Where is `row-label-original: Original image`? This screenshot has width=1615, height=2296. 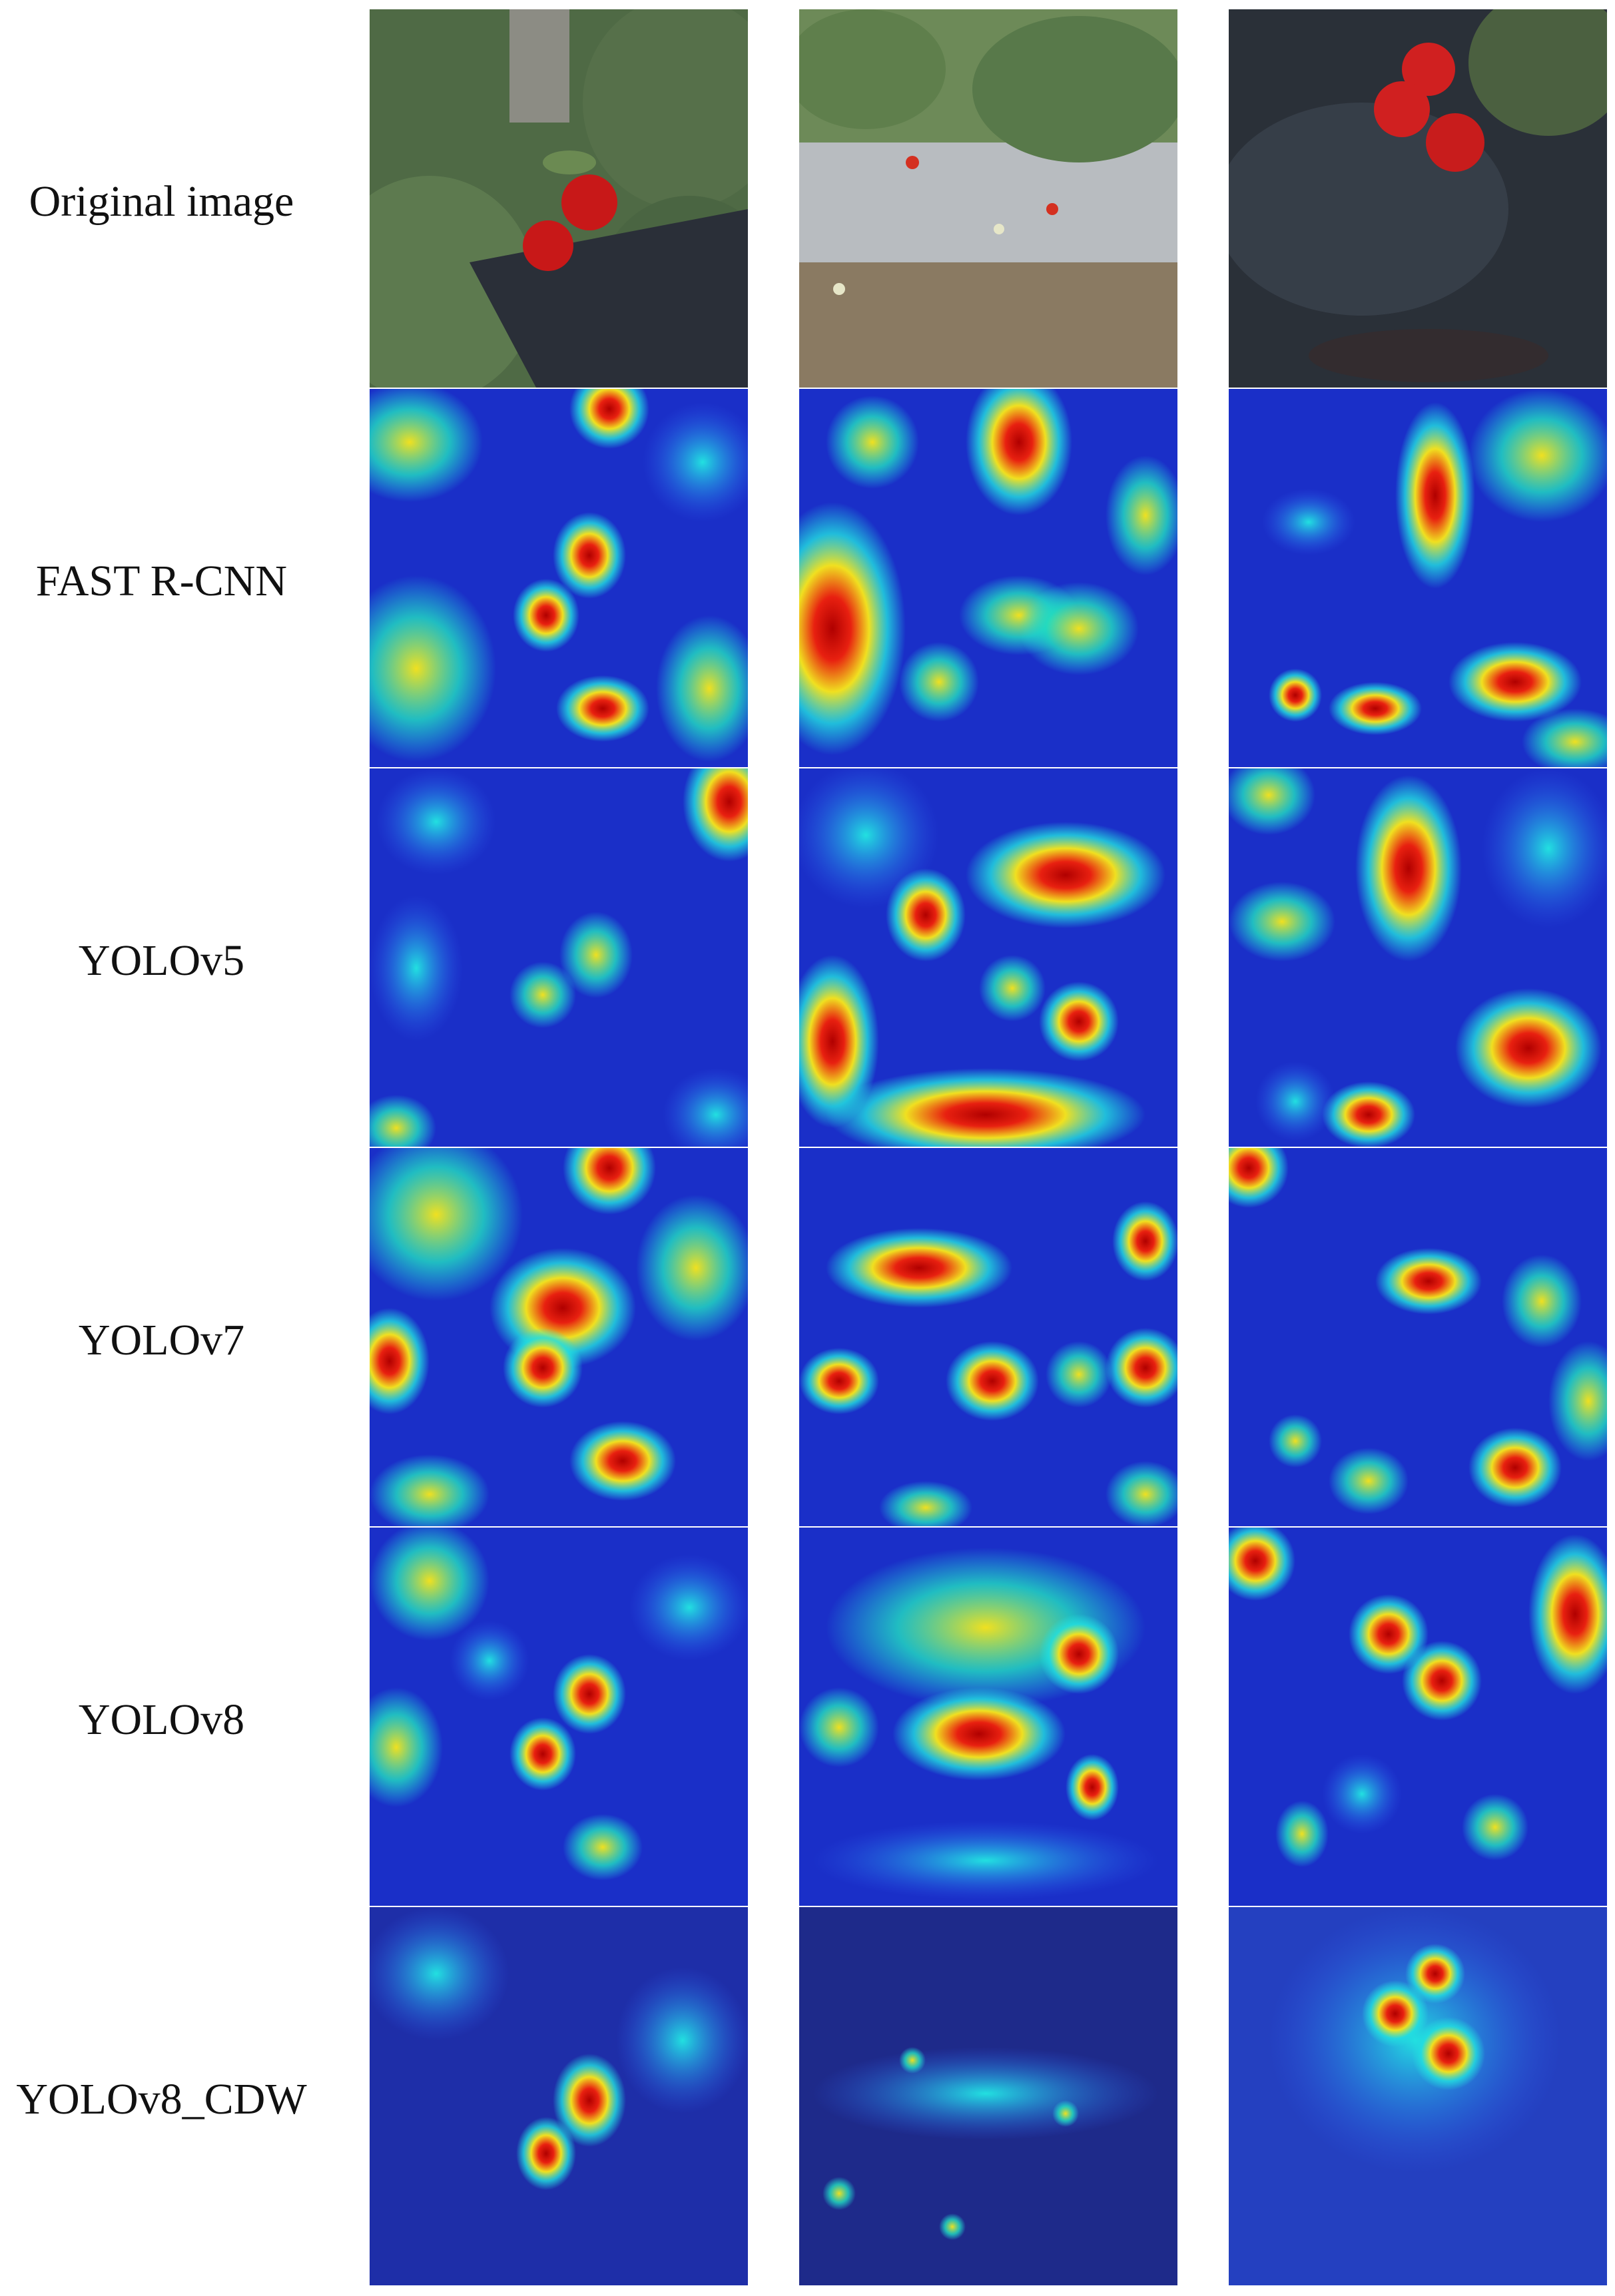
row-label-original: Original image is located at coordinates (161, 202).